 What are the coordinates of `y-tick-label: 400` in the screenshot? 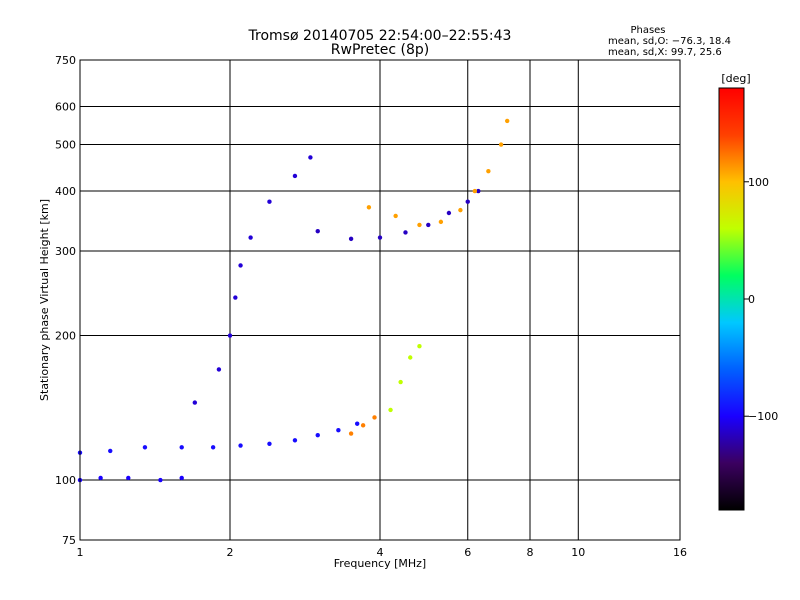 It's located at (65, 191).